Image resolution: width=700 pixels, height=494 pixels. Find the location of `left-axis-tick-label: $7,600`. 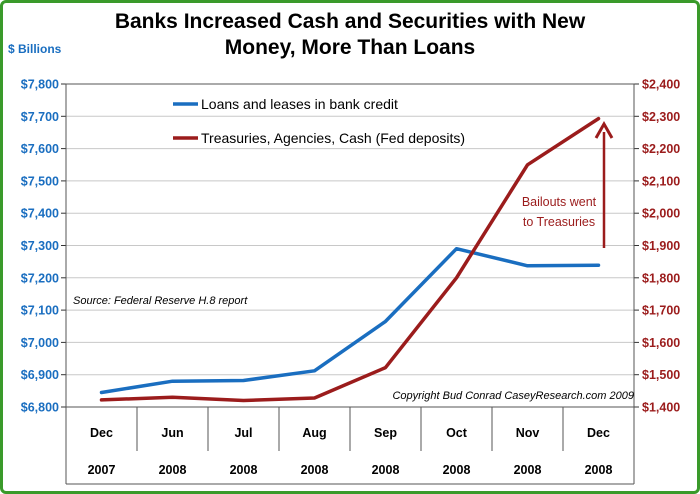

left-axis-tick-label: $7,600 is located at coordinates (40, 149).